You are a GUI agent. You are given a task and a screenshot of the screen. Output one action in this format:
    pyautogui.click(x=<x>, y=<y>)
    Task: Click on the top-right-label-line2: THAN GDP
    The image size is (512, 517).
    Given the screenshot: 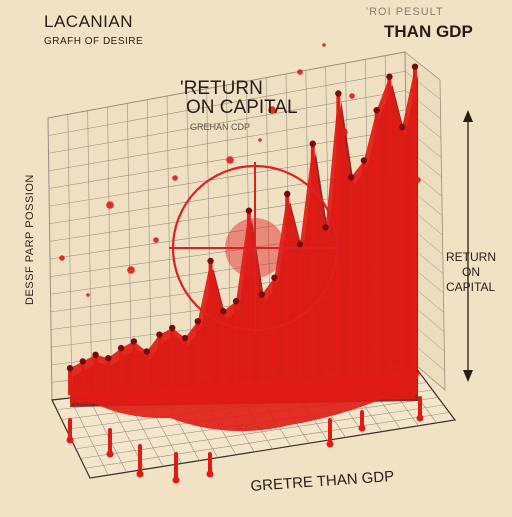 What is the action you would take?
    pyautogui.click(x=428, y=31)
    